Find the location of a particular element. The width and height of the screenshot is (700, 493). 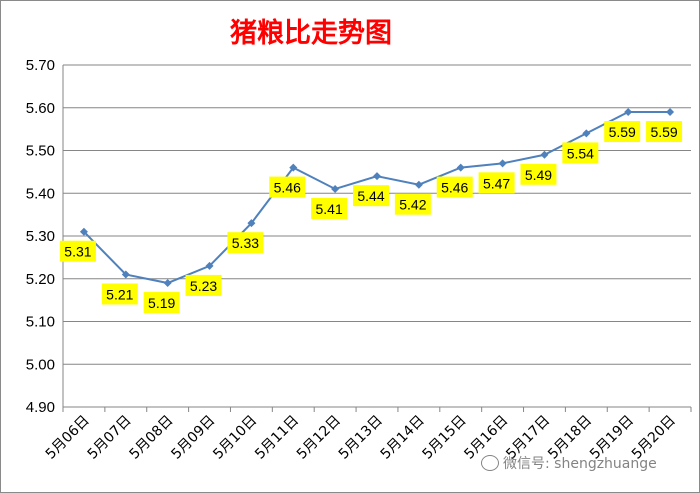

data-label: 5.44 is located at coordinates (371, 196).